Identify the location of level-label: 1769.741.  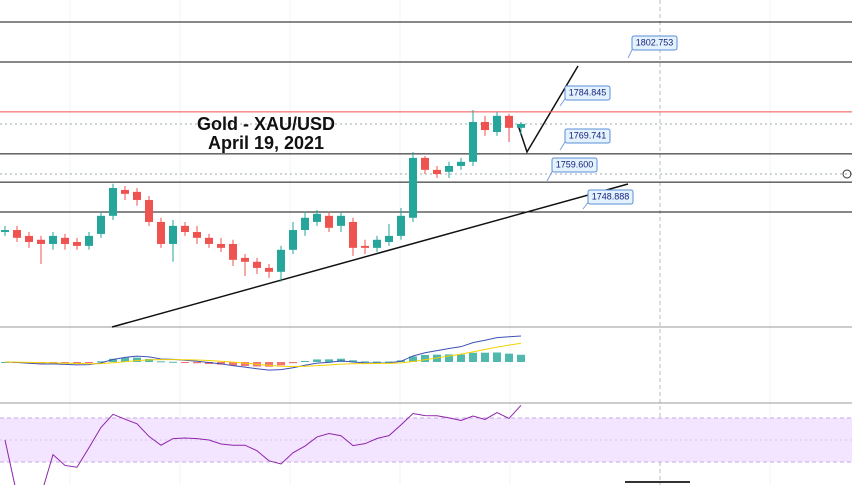
(588, 135).